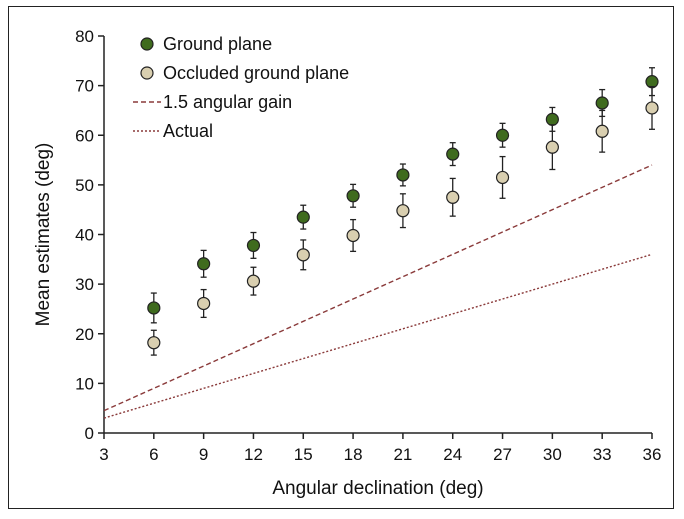 The image size is (684, 519). I want to click on x-tick-label: 30, so click(552, 454).